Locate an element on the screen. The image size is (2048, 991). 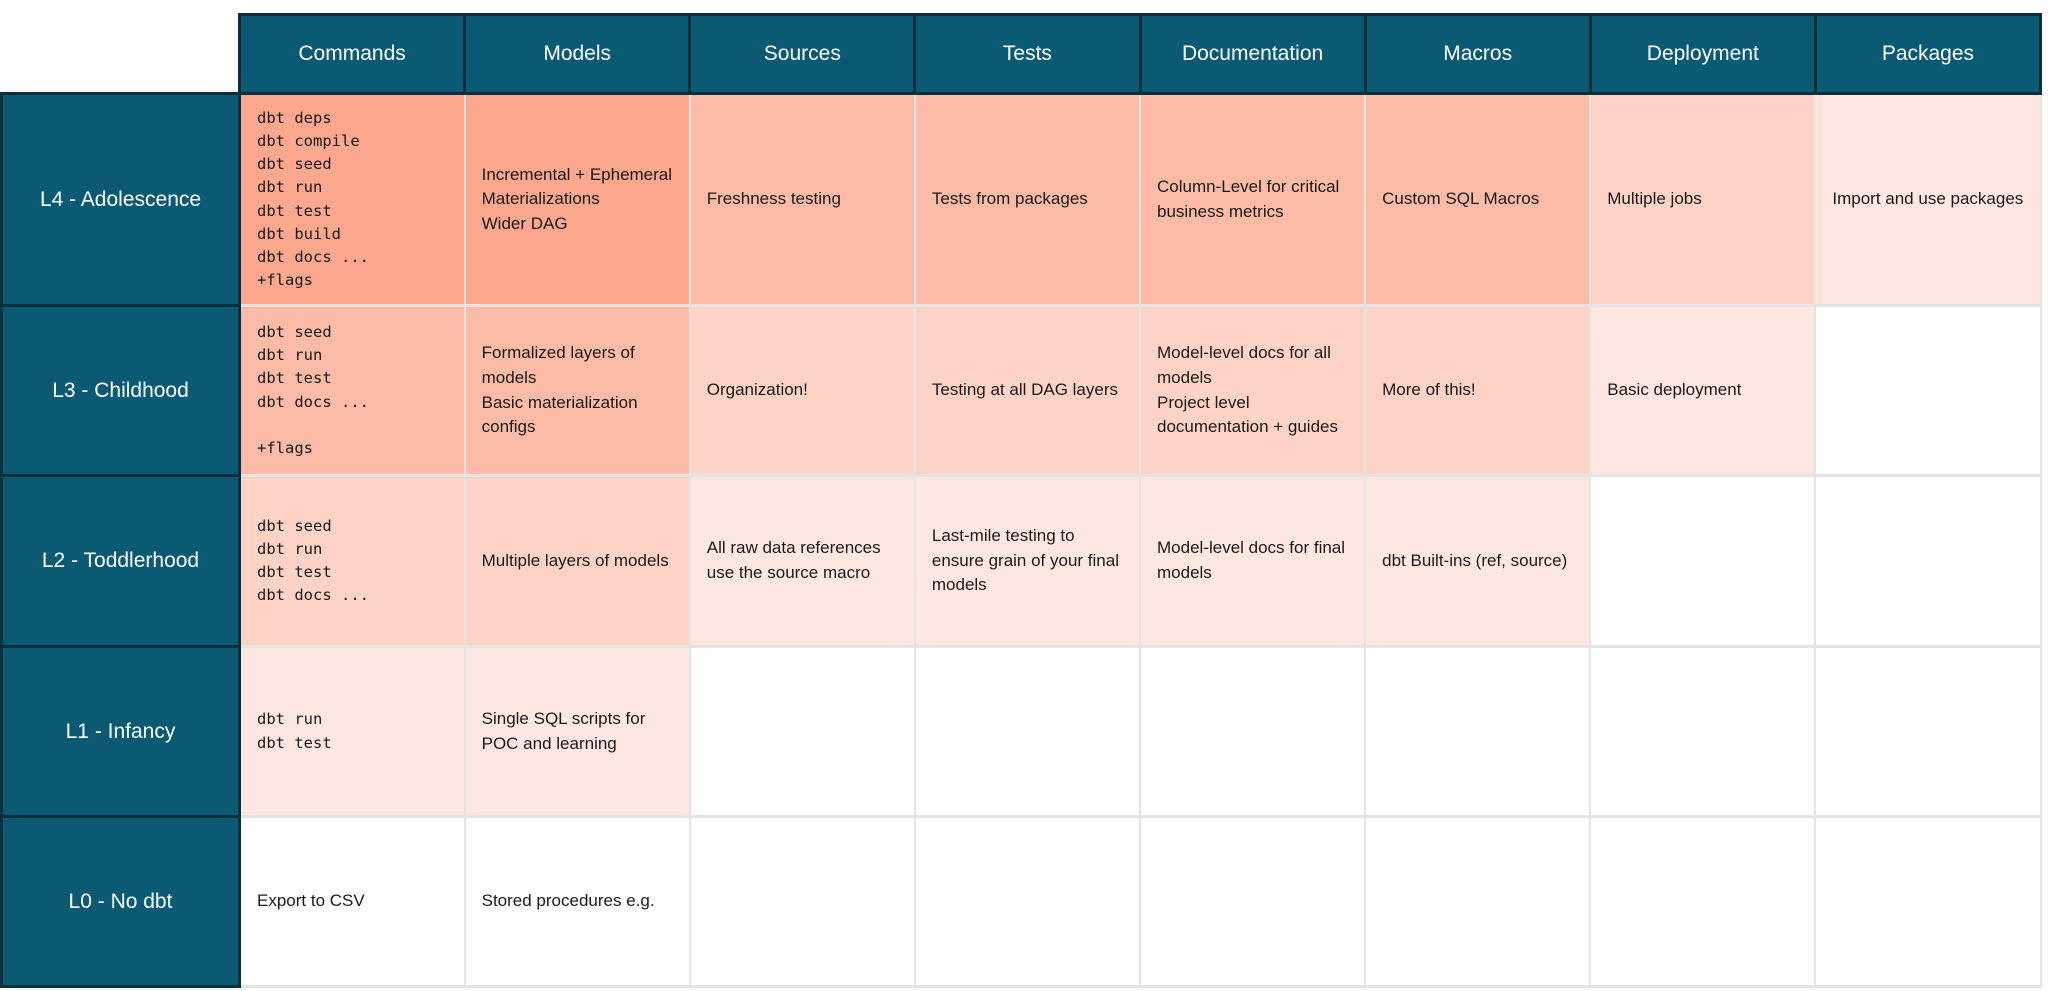
matrix-cell-l0-packages is located at coordinates (1928, 901).